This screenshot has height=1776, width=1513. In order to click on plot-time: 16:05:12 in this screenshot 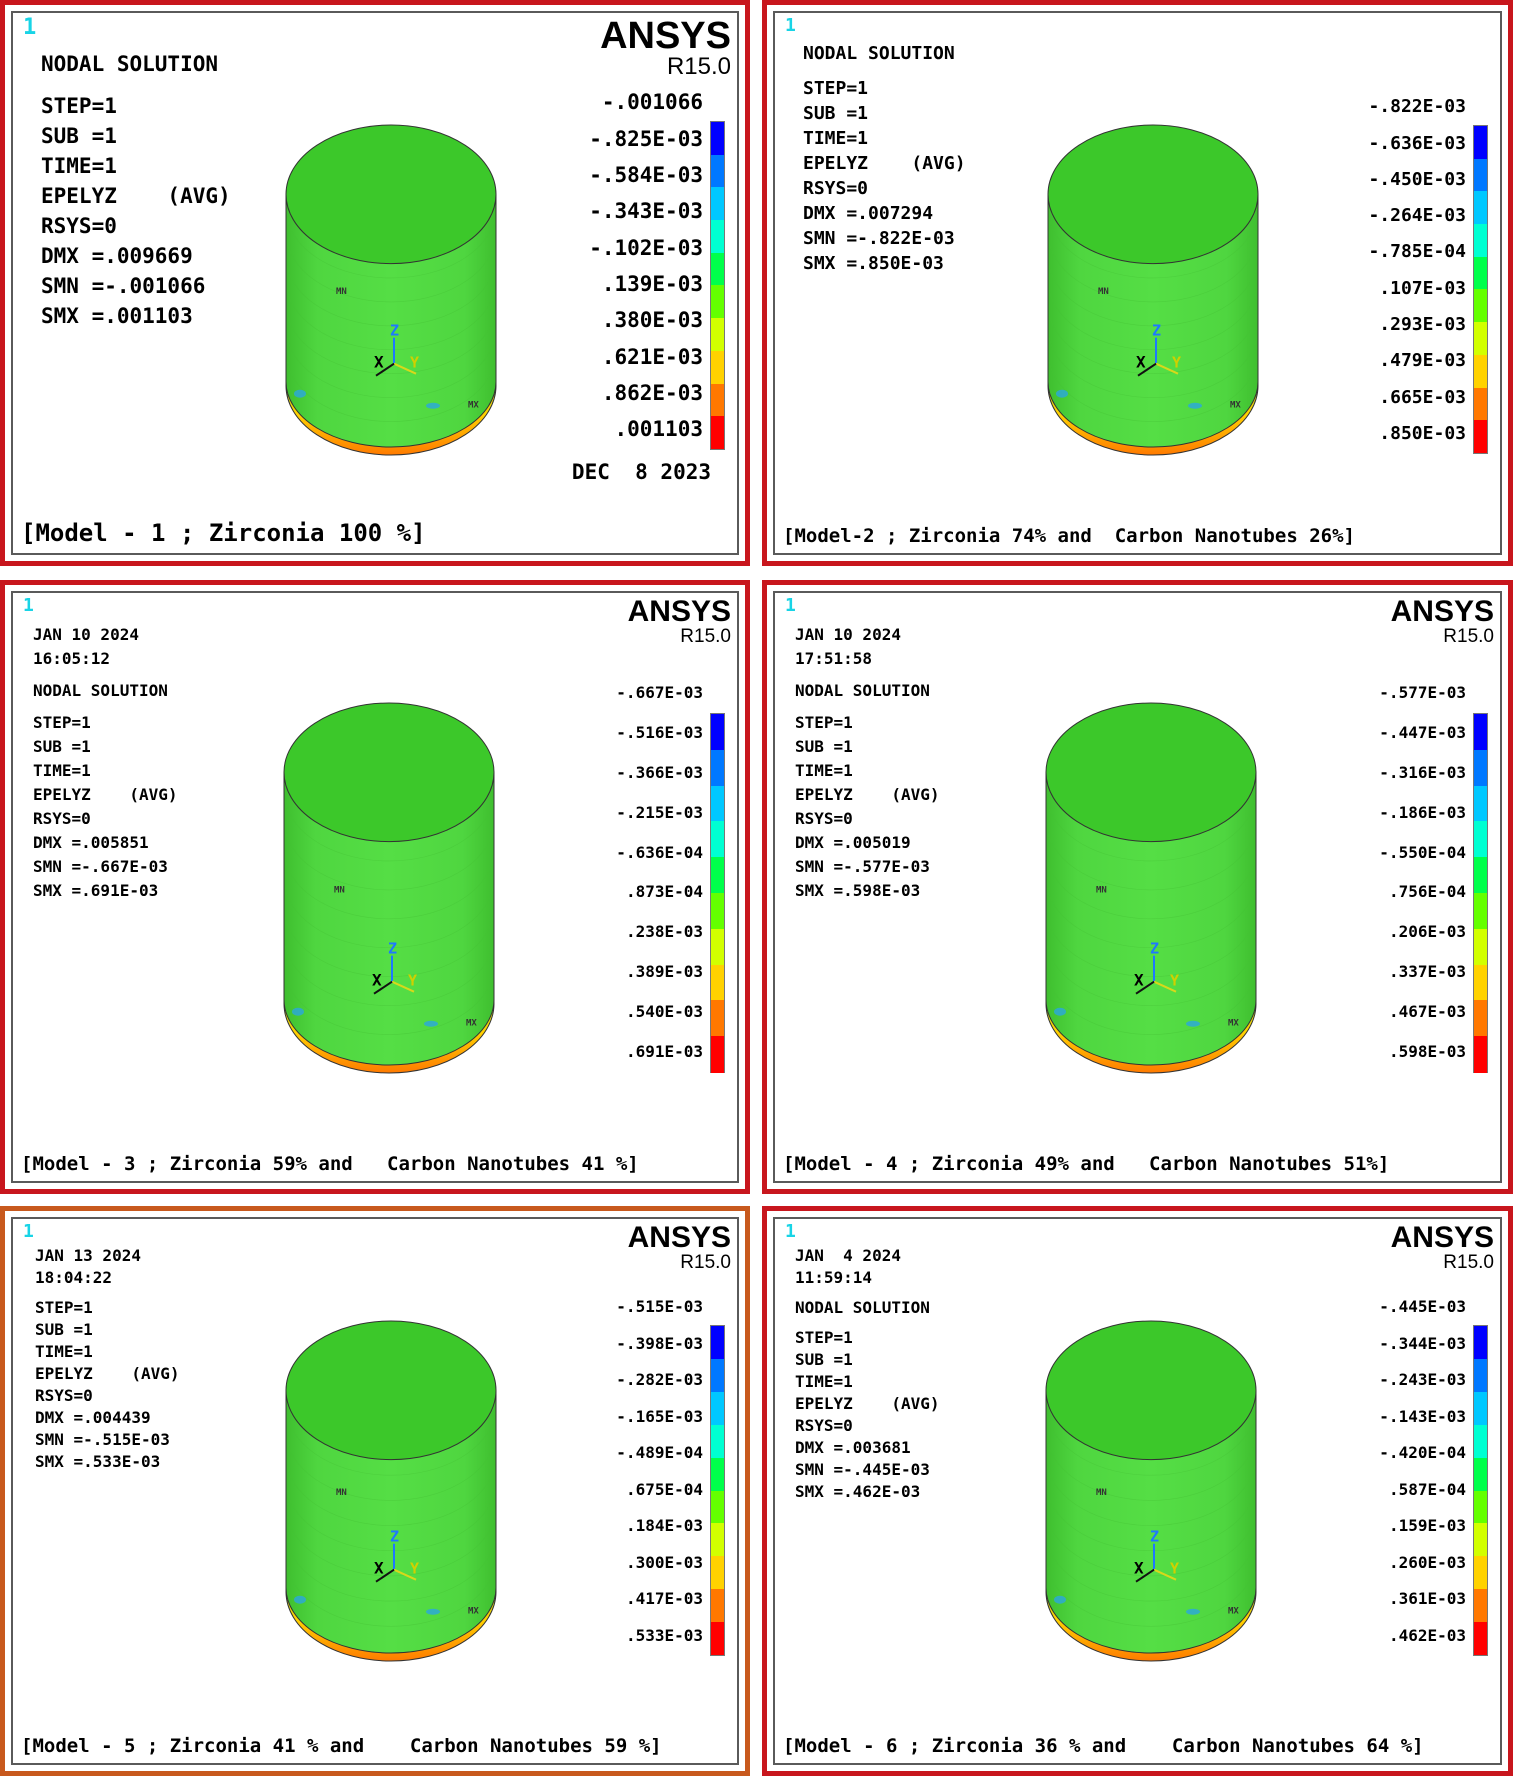, I will do `click(72, 658)`.